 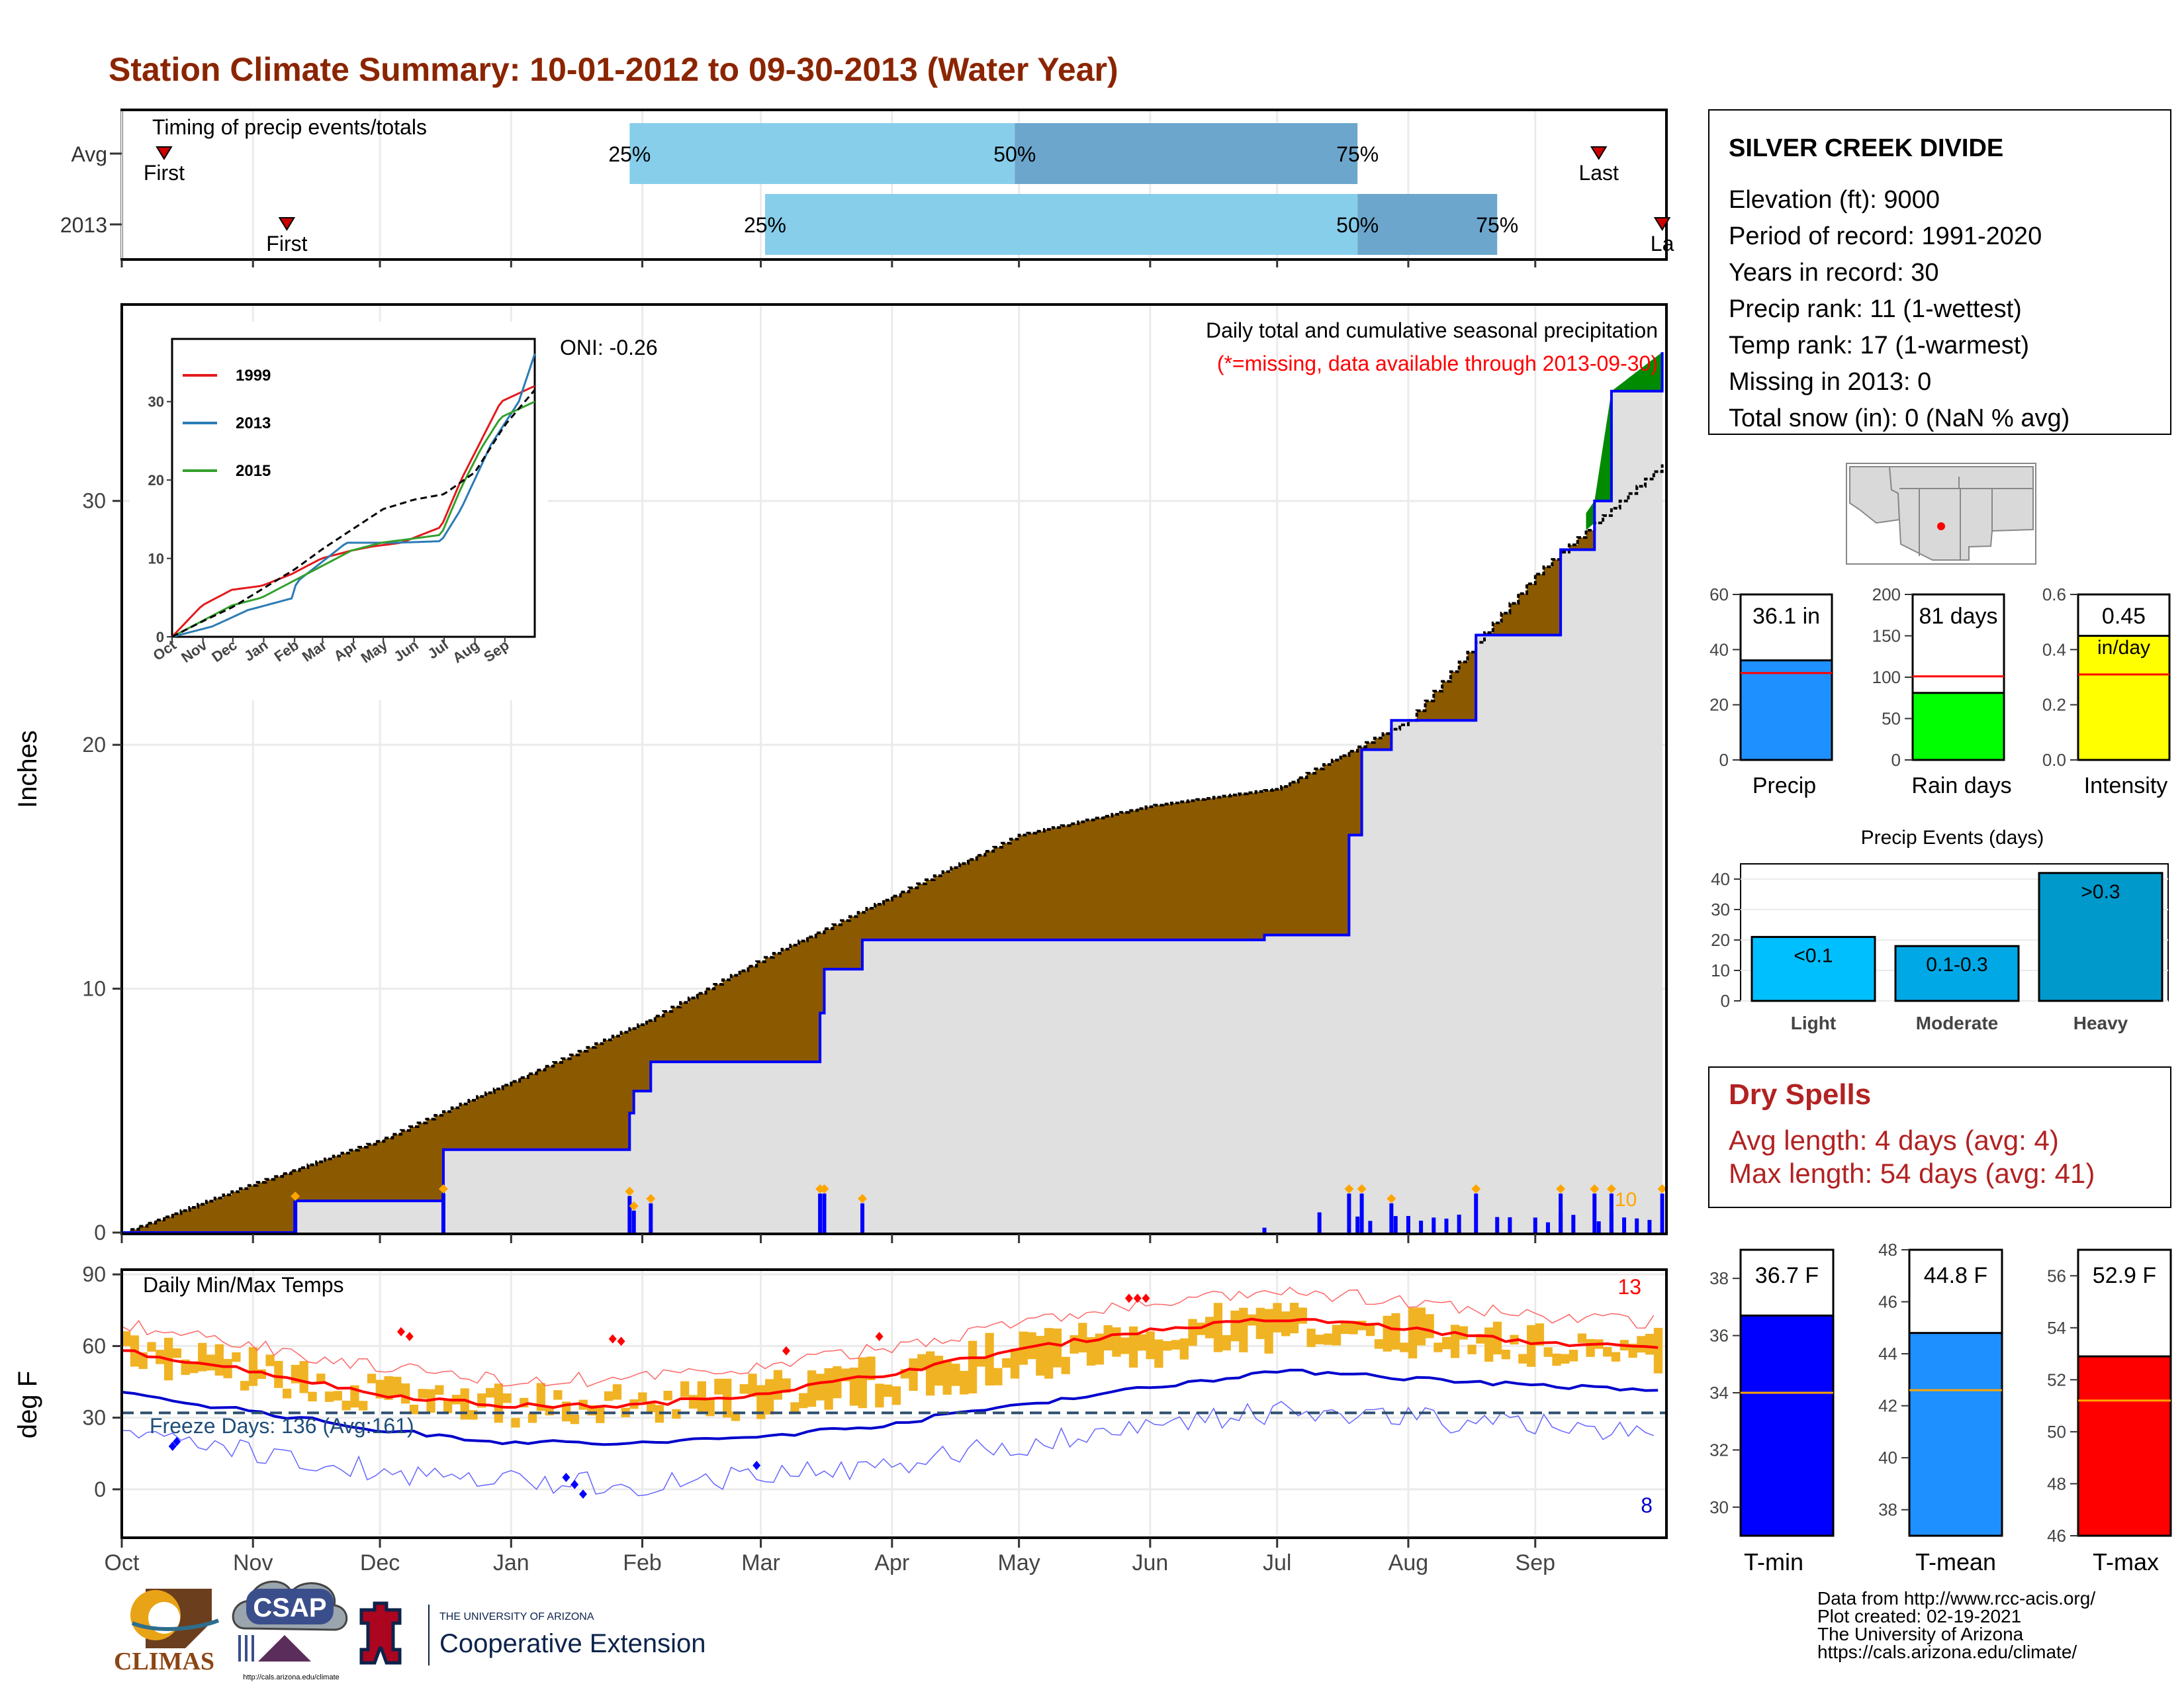 What do you see at coordinates (1773, 1561) in the screenshot?
I see `temp-summary-label: T-min` at bounding box center [1773, 1561].